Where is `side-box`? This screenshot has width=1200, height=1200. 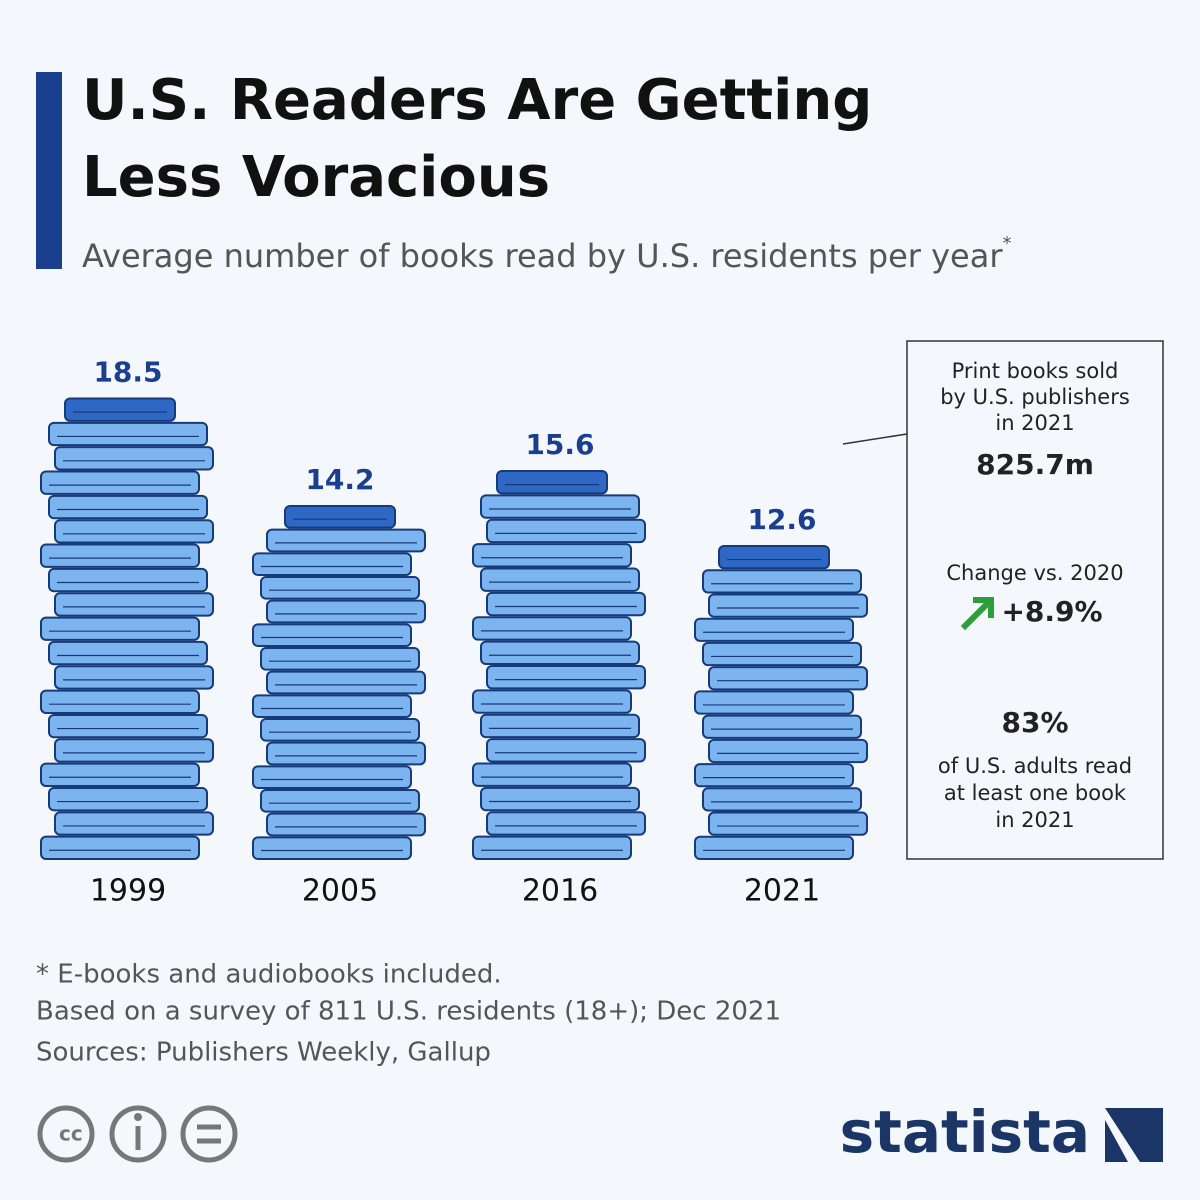
side-box is located at coordinates (1035, 600).